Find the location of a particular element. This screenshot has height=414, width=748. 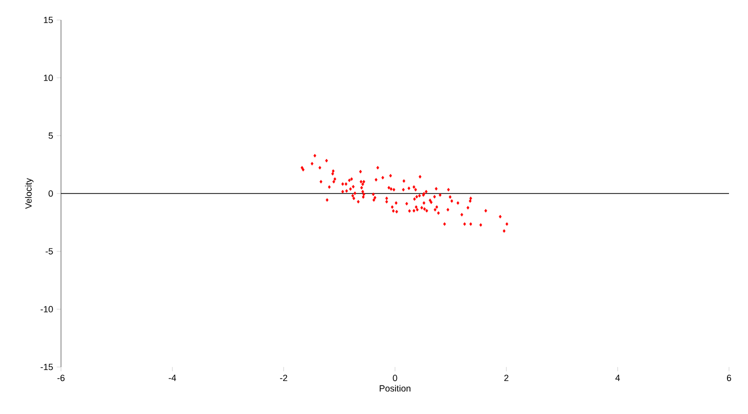

x-tick-label: 0 is located at coordinates (395, 378).